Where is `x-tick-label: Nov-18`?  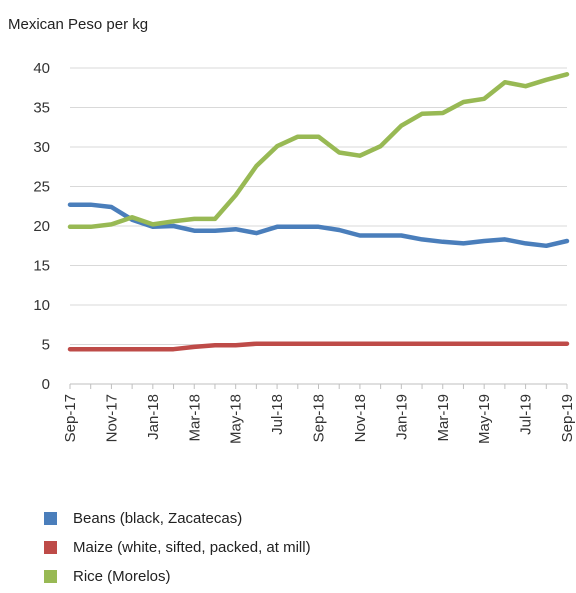 x-tick-label: Nov-18 is located at coordinates (360, 418).